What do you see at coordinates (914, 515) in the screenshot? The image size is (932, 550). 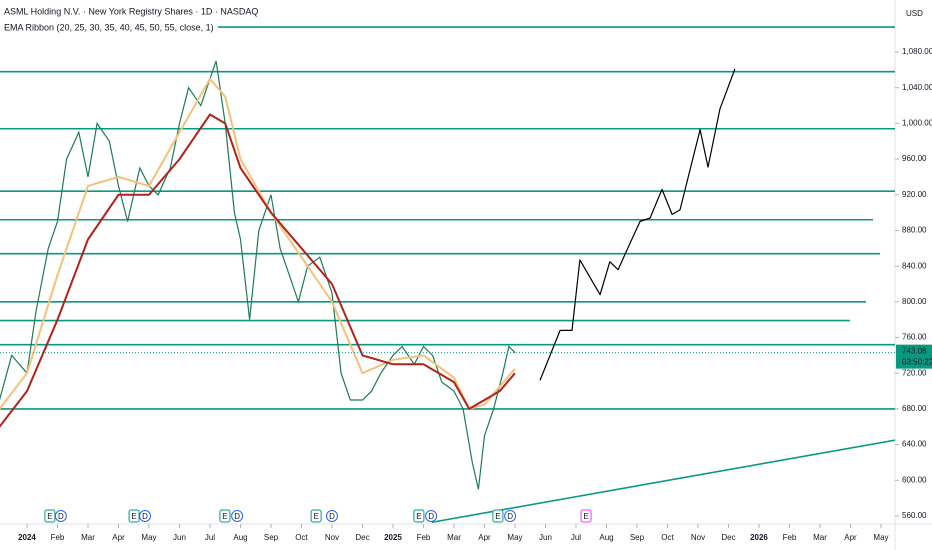 I see `y-tick-label: 560.00` at bounding box center [914, 515].